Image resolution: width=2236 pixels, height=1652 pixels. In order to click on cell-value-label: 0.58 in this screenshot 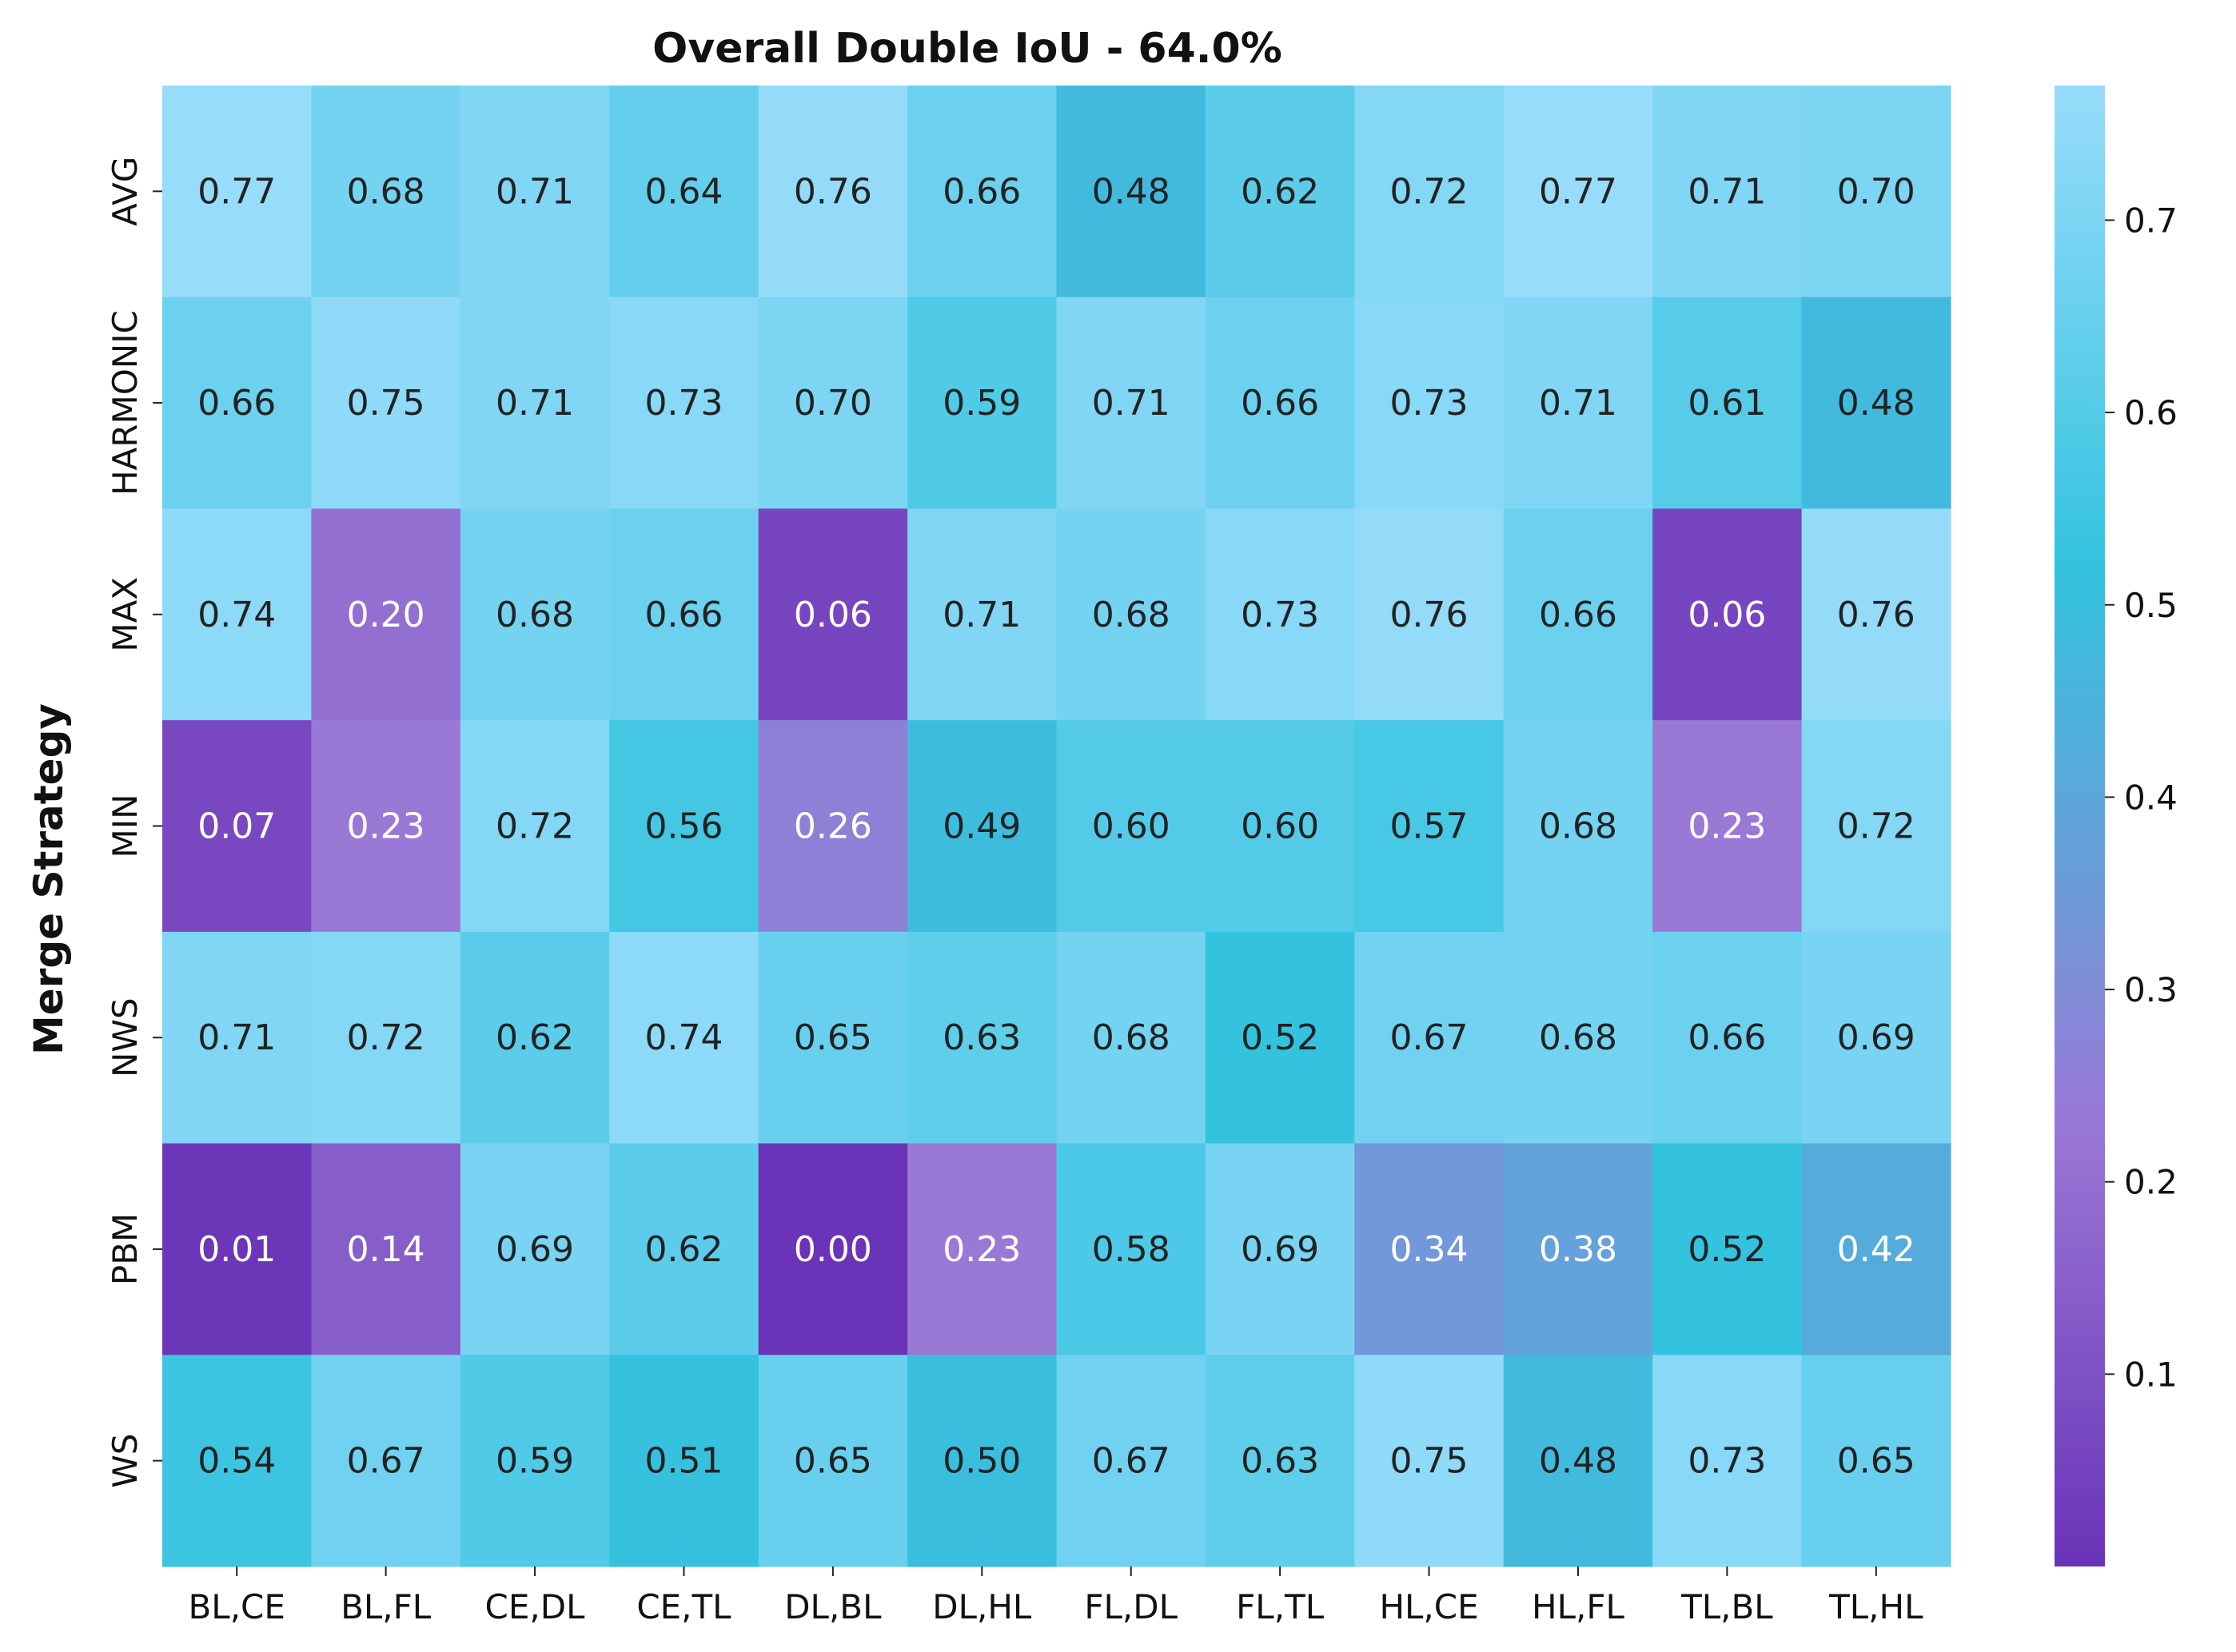, I will do `click(1131, 1249)`.